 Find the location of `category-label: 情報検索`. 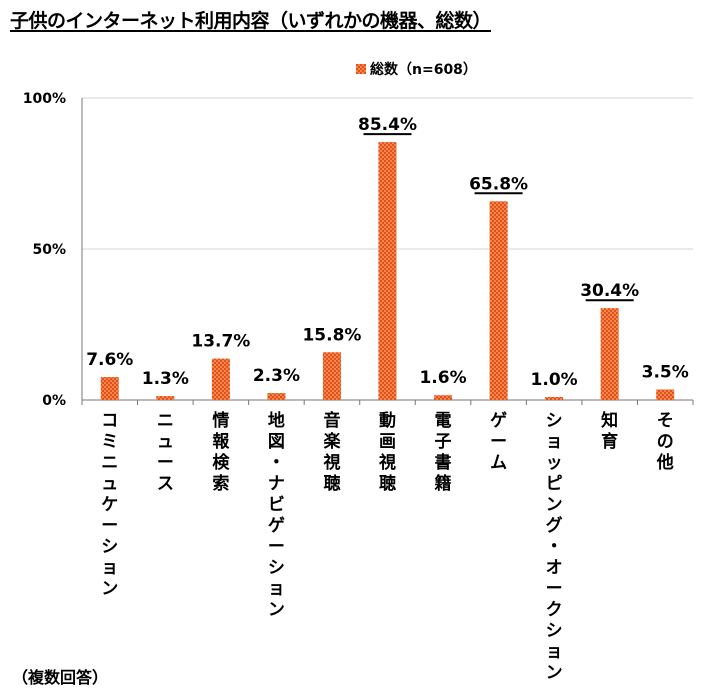

category-label: 情報検索 is located at coordinates (221, 452).